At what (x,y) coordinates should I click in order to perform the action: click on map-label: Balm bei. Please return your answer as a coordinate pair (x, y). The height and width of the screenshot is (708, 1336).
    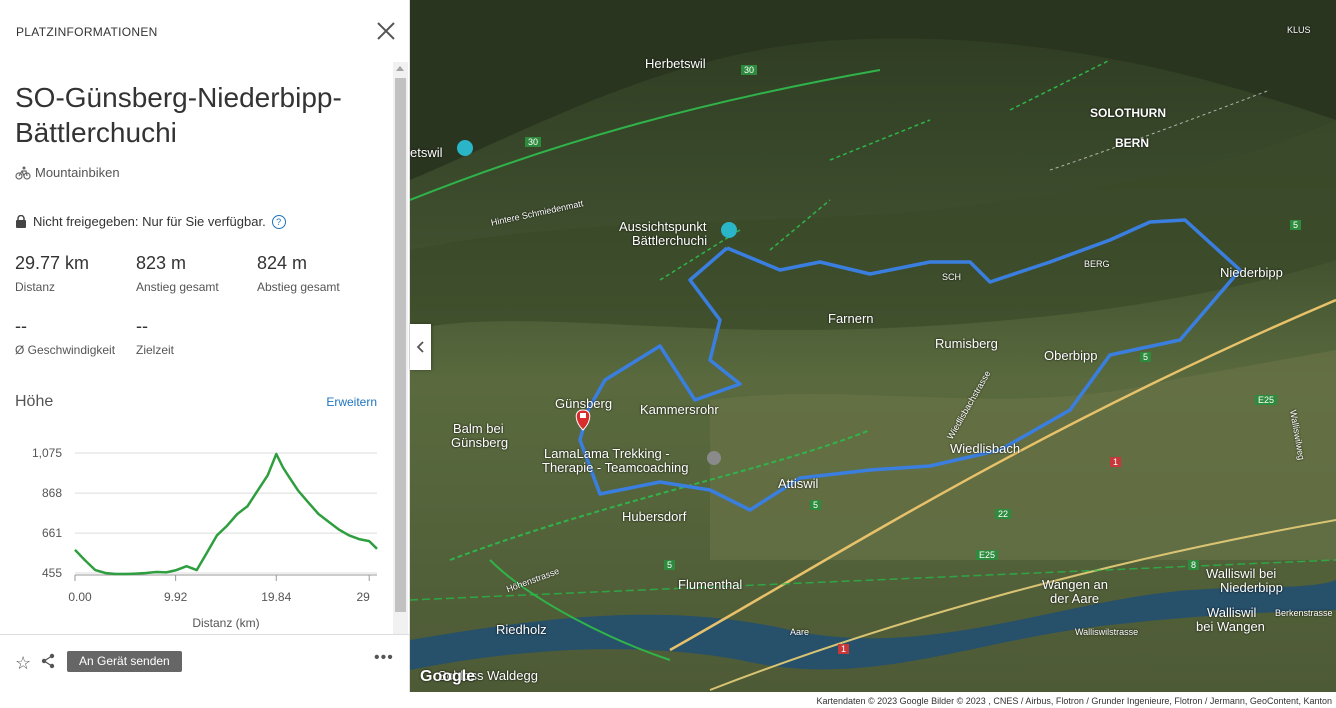
    Looking at the image, I should click on (478, 428).